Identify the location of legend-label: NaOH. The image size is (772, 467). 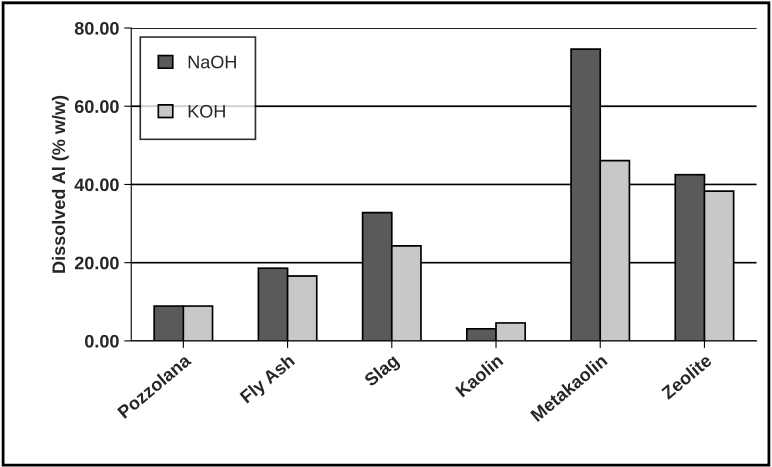
(212, 62).